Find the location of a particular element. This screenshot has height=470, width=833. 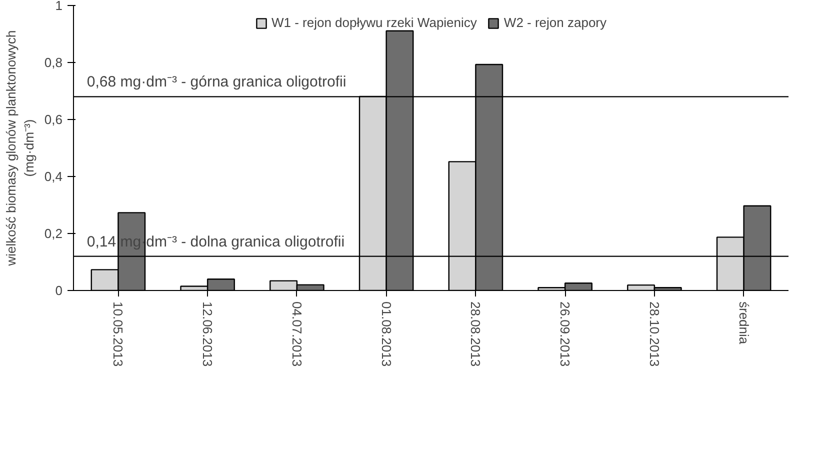

y-tick-label: 0,2 is located at coordinates (53, 233).